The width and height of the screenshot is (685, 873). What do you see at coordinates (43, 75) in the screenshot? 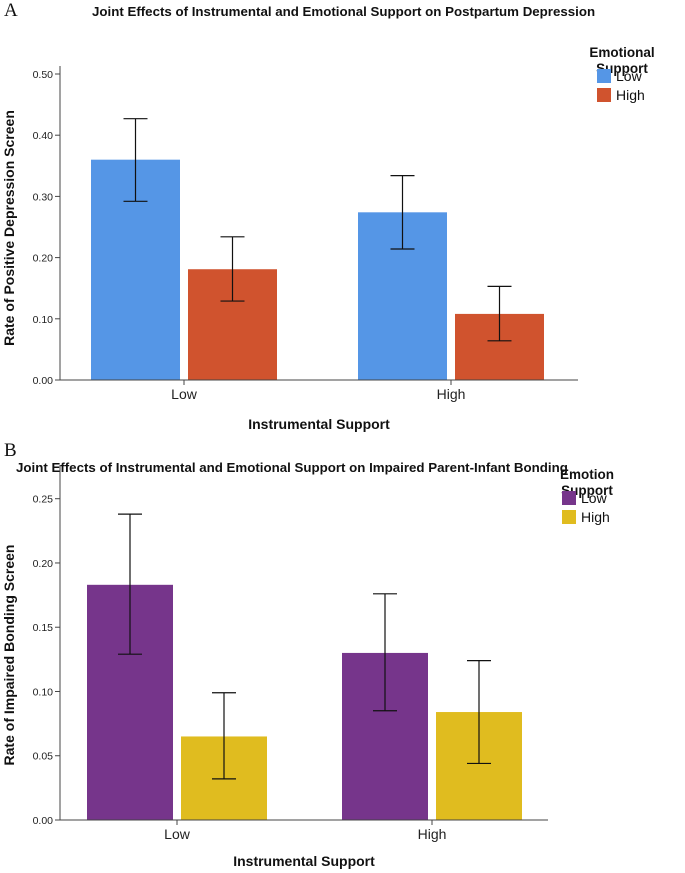
I see `y-tick-label: 0.50` at bounding box center [43, 75].